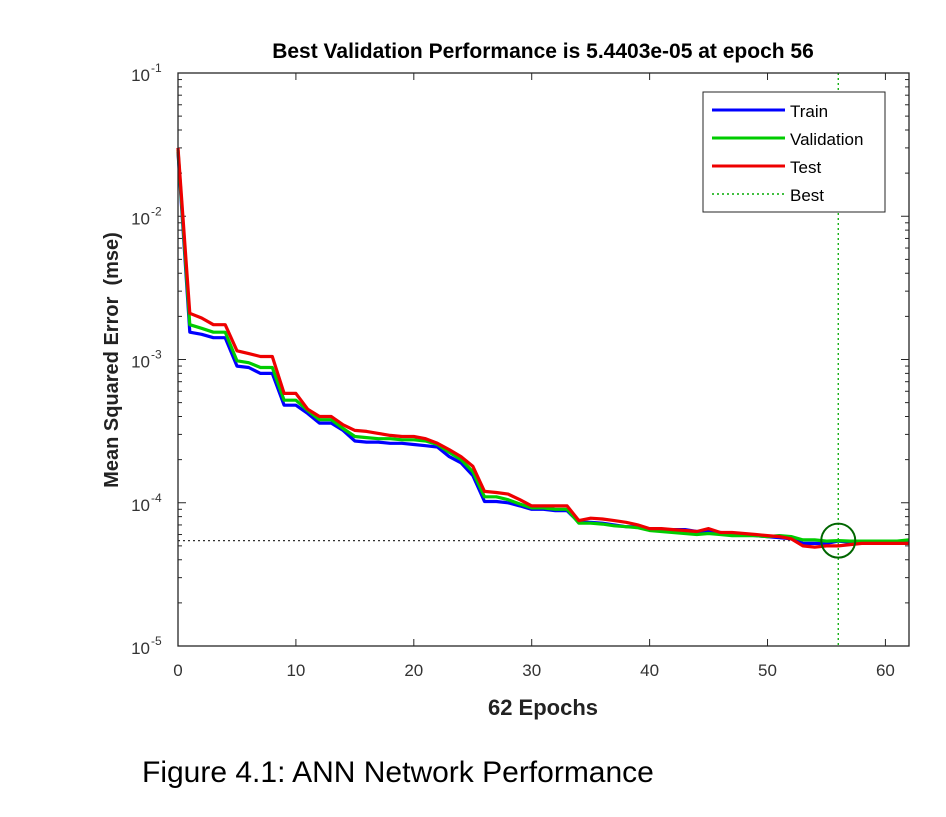  What do you see at coordinates (649, 670) in the screenshot?
I see `x-tick-label: 40` at bounding box center [649, 670].